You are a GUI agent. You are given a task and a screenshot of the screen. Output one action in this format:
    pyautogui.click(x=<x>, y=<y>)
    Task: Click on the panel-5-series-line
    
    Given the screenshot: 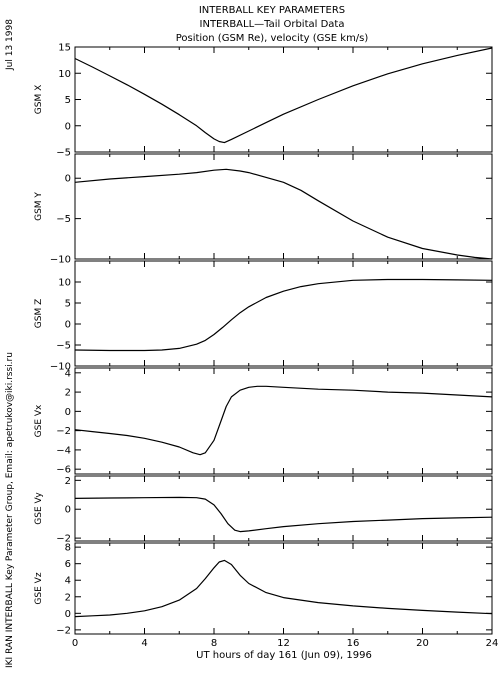 What is the action you would take?
    pyautogui.click(x=283, y=514)
    